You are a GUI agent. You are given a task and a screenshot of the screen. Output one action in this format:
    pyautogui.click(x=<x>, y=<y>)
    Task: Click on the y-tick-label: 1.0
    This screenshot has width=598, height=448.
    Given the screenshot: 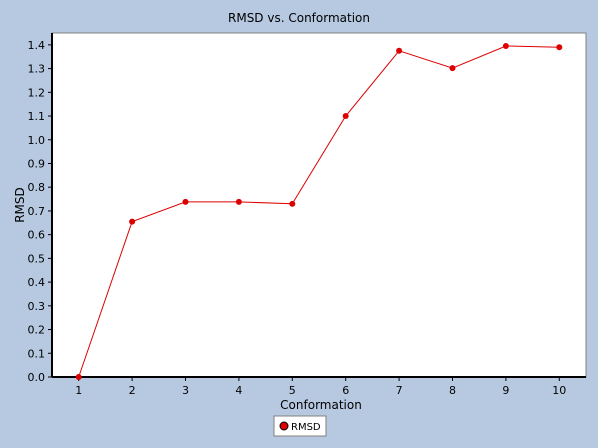 What is the action you would take?
    pyautogui.click(x=37, y=140)
    